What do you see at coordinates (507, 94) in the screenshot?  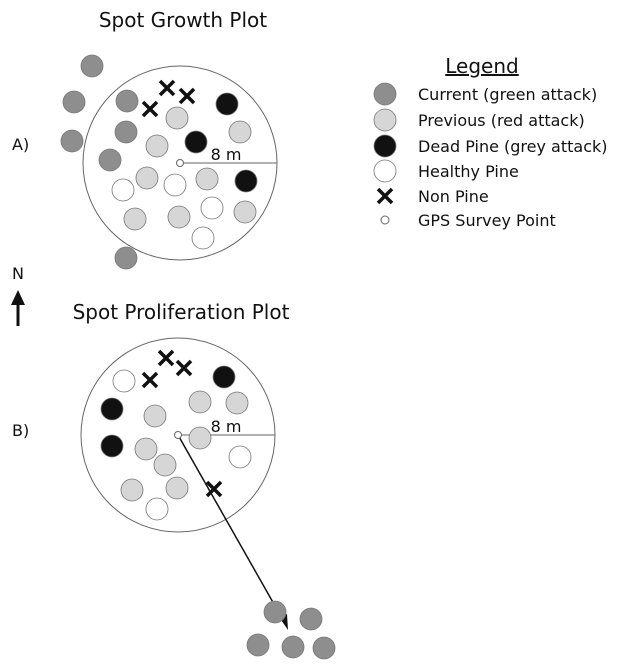 I see `legend-label: Current (green attack)` at bounding box center [507, 94].